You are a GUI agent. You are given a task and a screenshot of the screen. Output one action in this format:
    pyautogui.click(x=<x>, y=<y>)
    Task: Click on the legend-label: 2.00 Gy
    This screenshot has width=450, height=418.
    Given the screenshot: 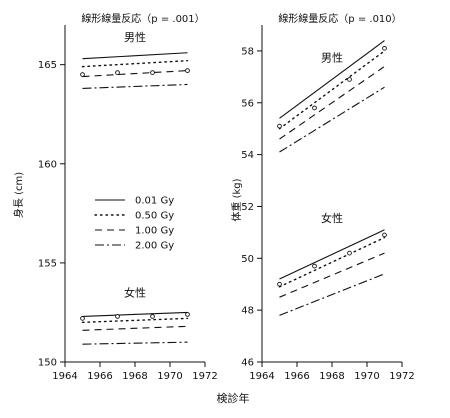 What is the action you would take?
    pyautogui.click(x=154, y=246)
    